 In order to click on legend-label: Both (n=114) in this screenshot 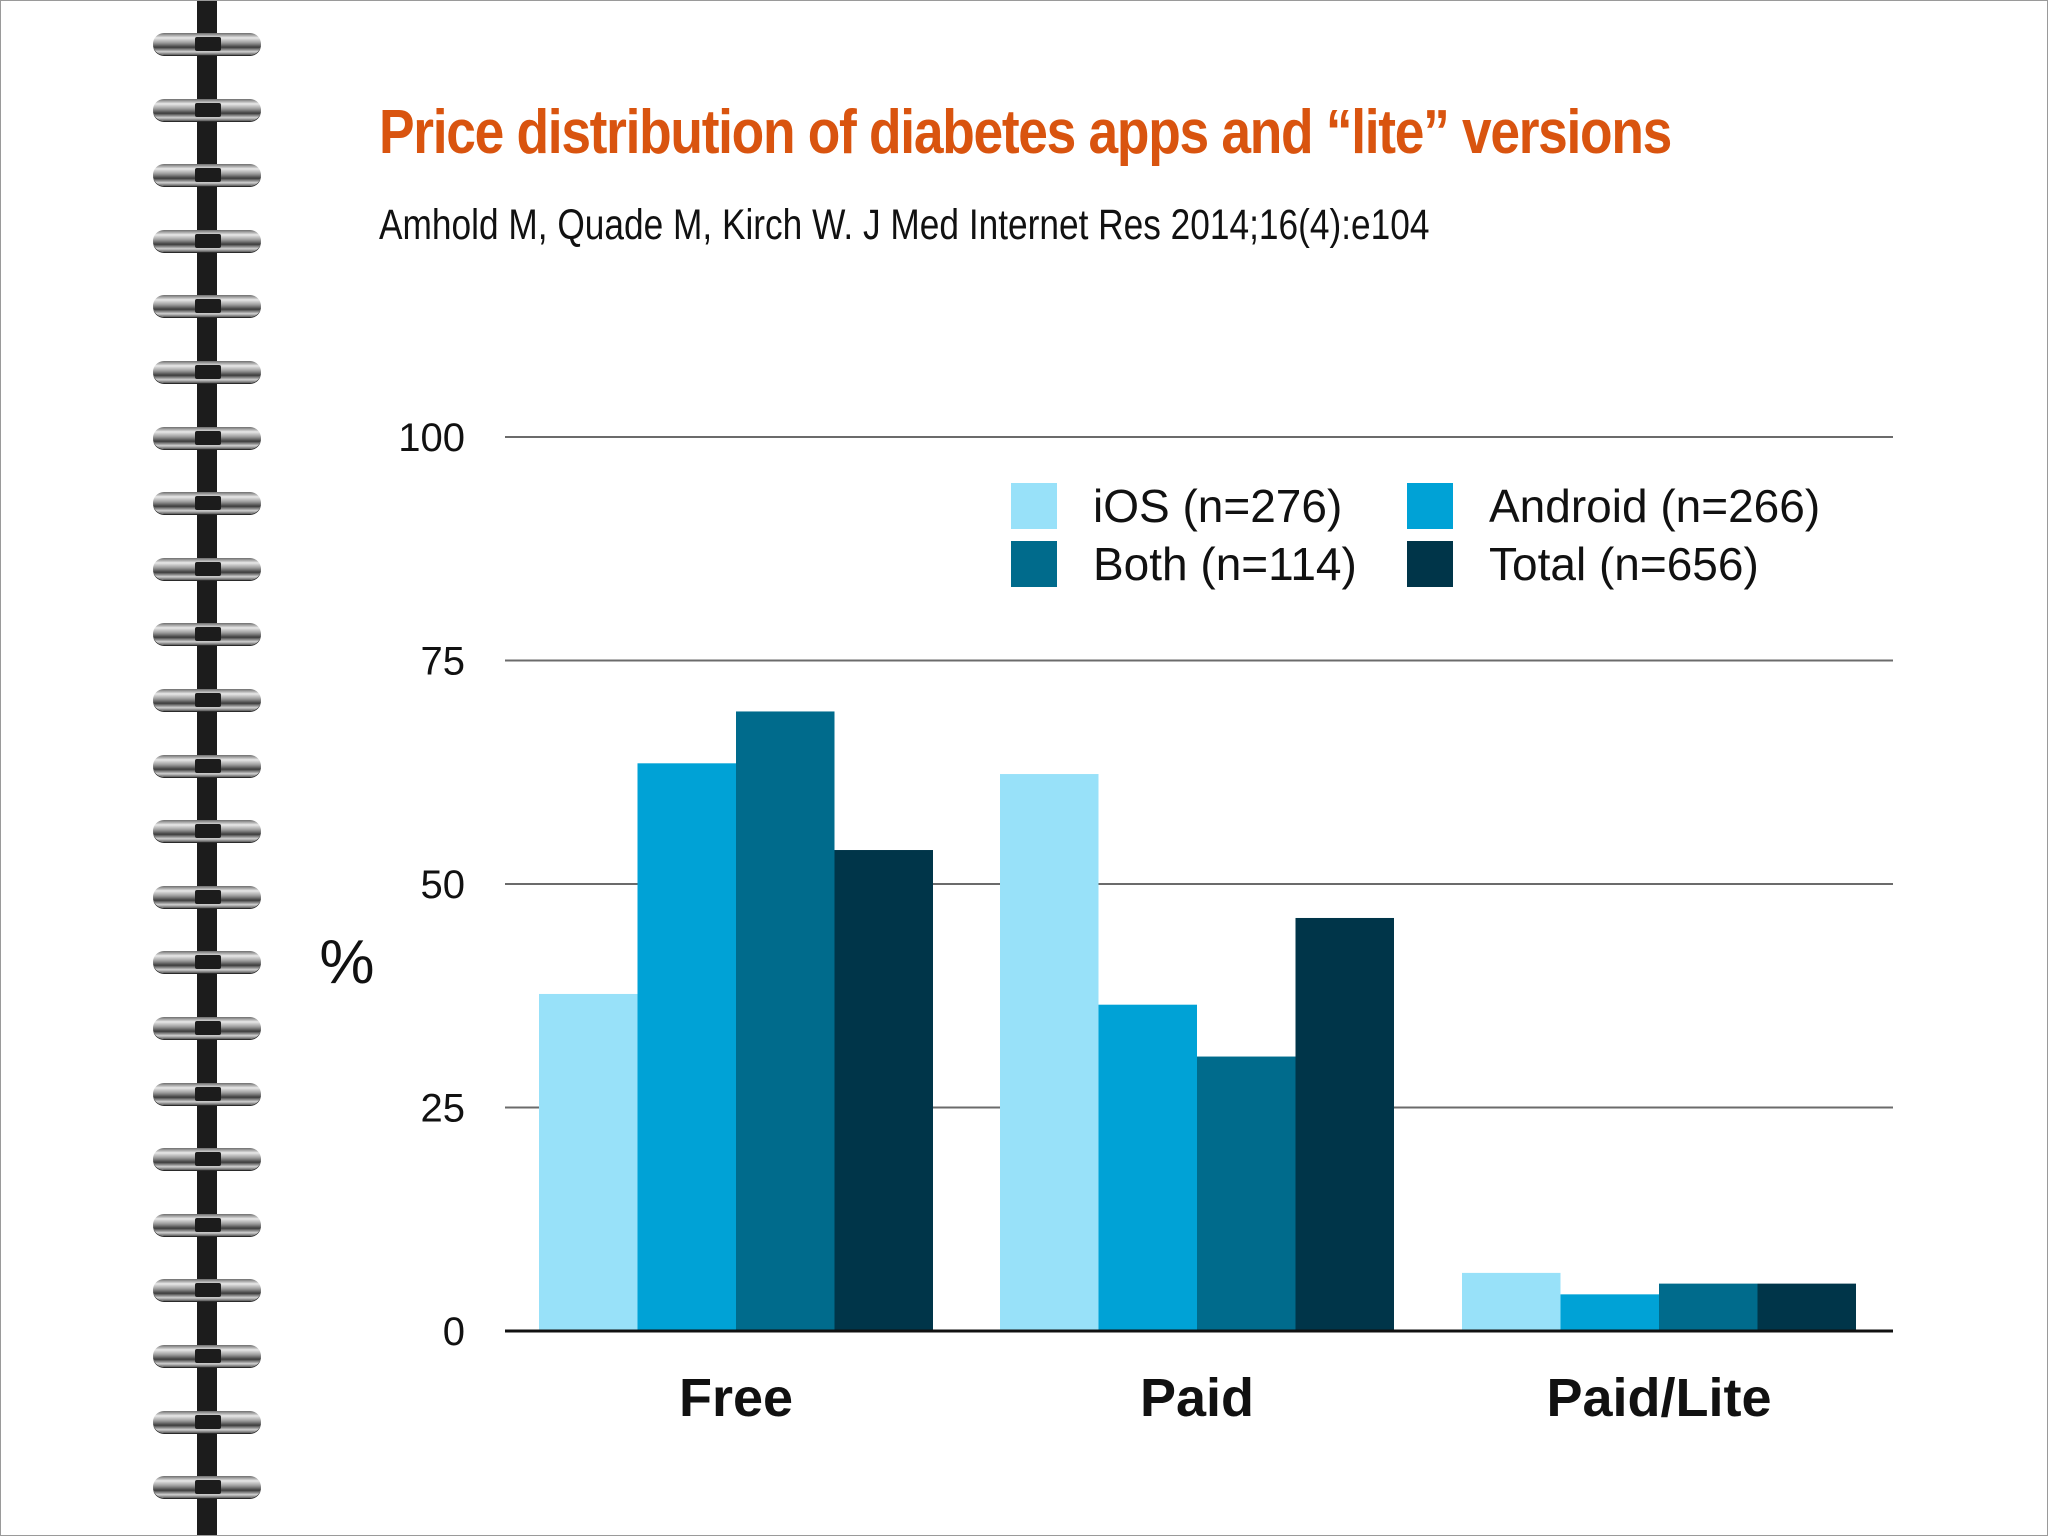, I will do `click(1225, 564)`.